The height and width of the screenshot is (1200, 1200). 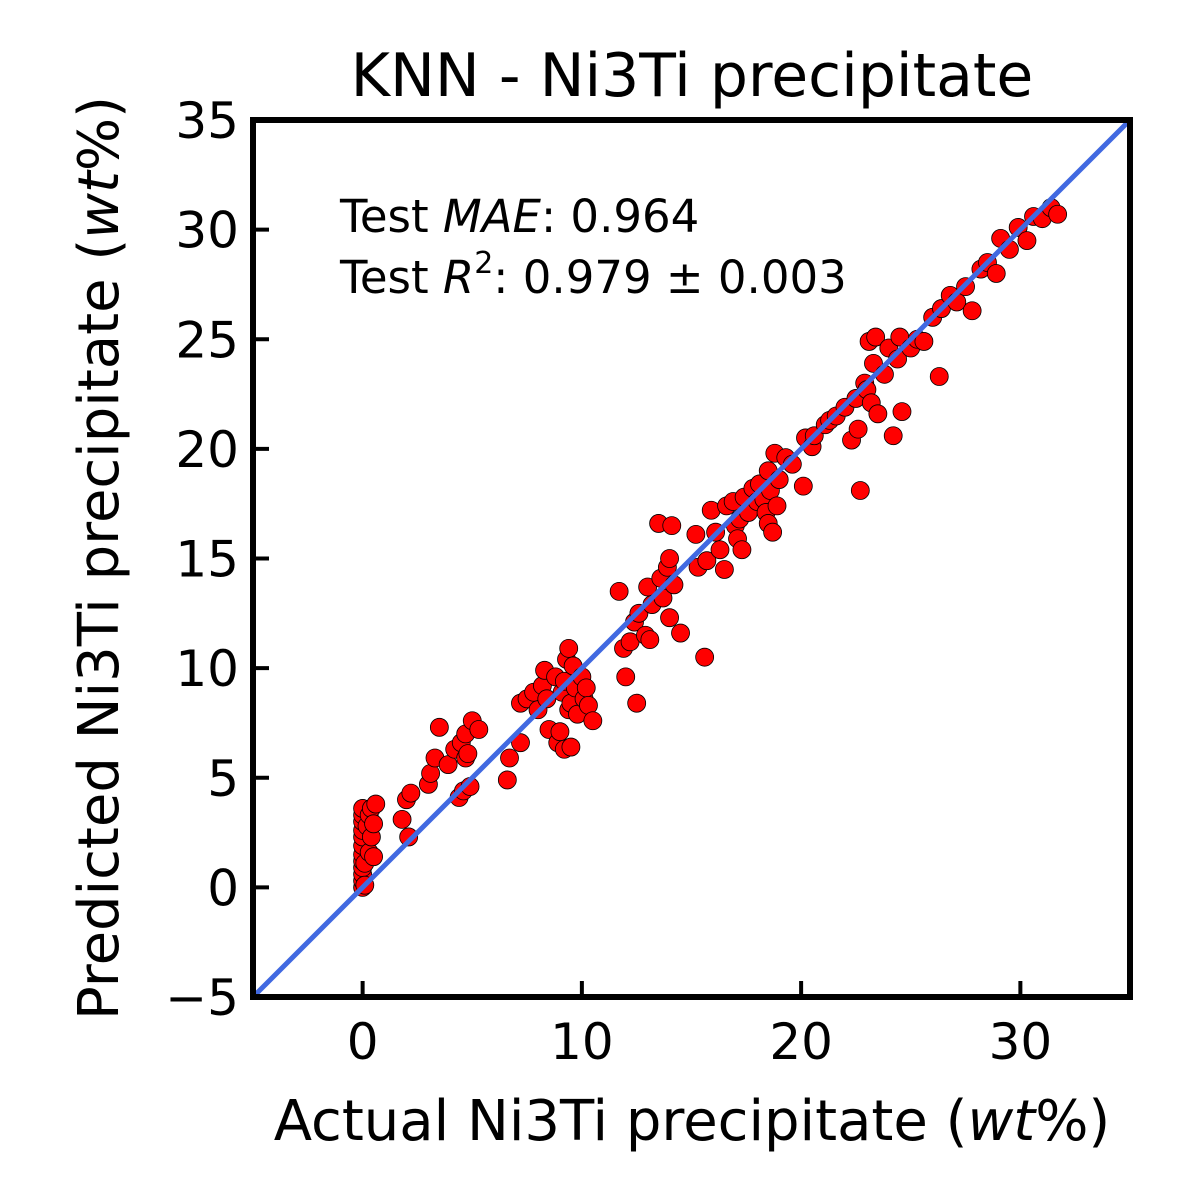 I want to click on y-tick-label: 5, so click(x=223, y=779).